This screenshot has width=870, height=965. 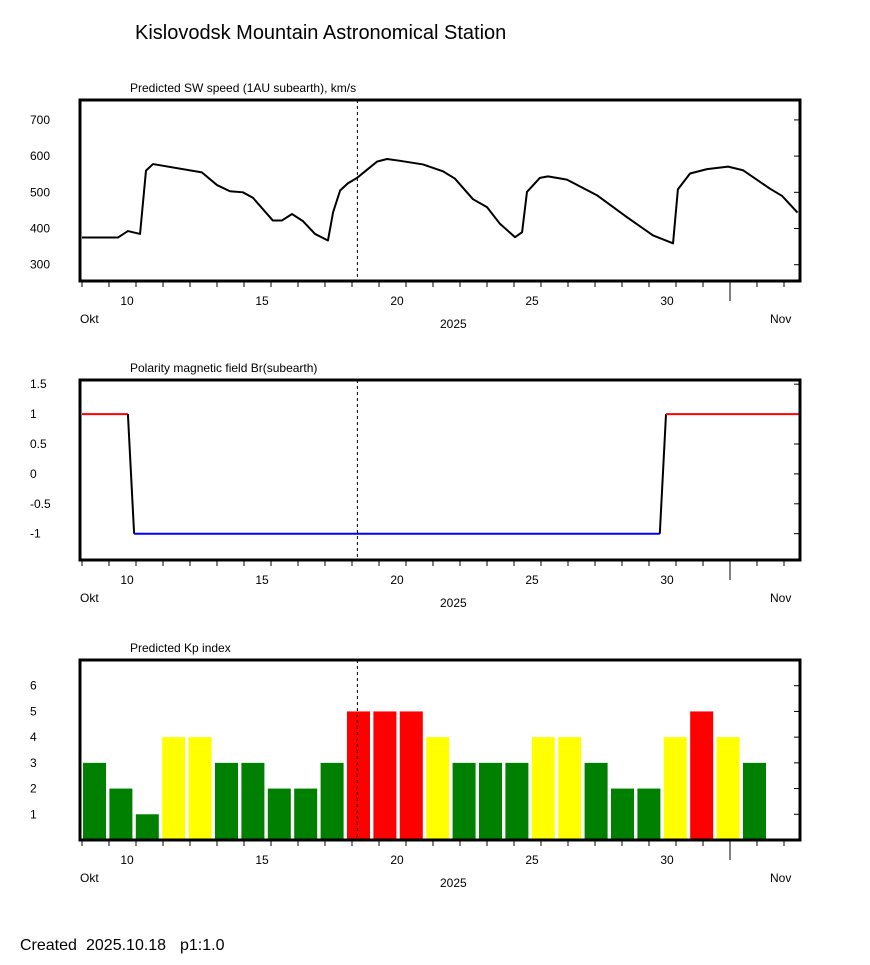 What do you see at coordinates (33, 686) in the screenshot?
I see `y-tick-label: 6` at bounding box center [33, 686].